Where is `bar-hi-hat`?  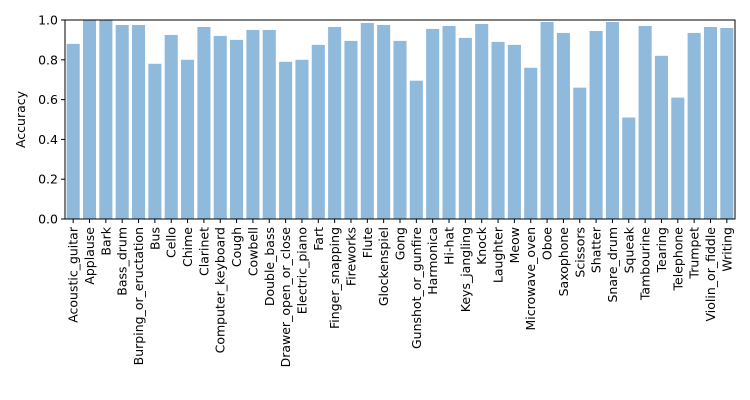
bar-hi-hat is located at coordinates (449, 122).